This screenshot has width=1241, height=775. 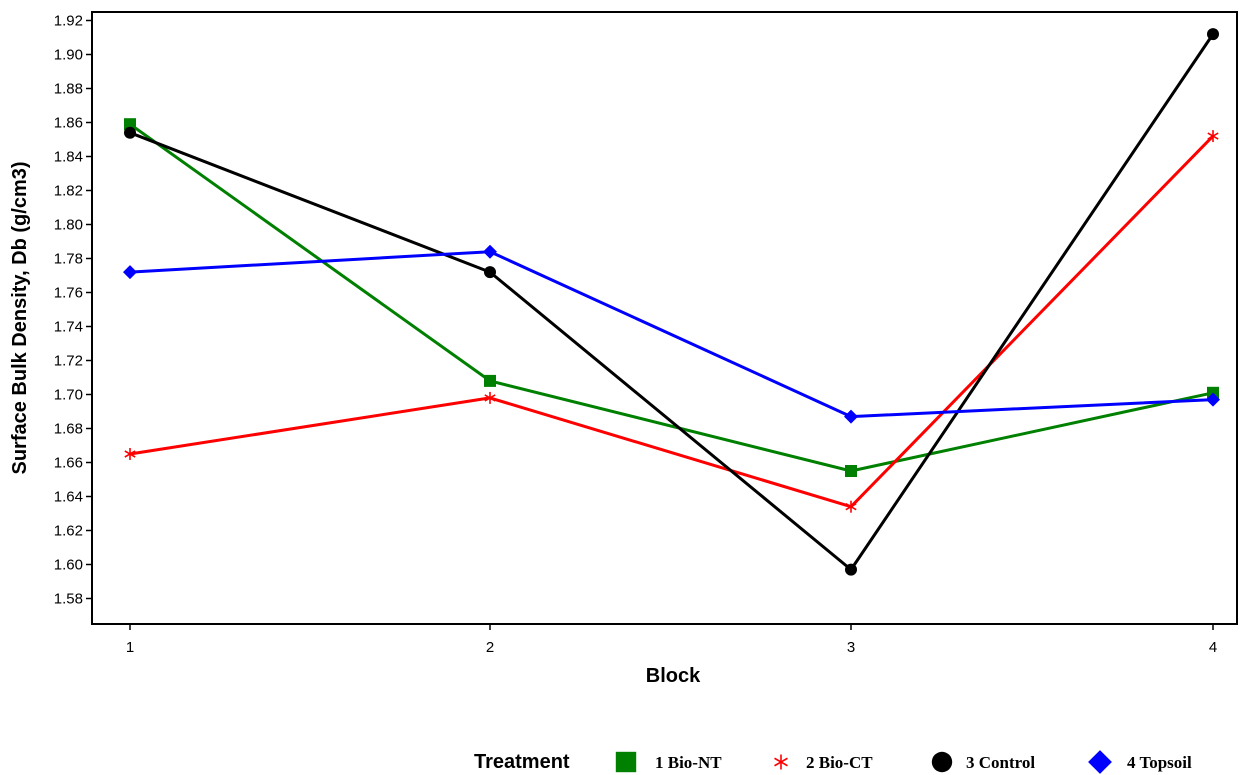 I want to click on x-tick-label: 1, so click(x=130, y=647).